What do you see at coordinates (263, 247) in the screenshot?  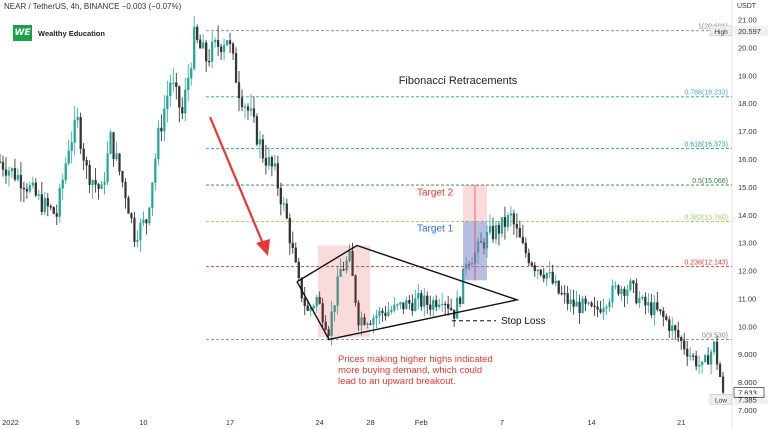 I see `down-trend-arrowhead` at bounding box center [263, 247].